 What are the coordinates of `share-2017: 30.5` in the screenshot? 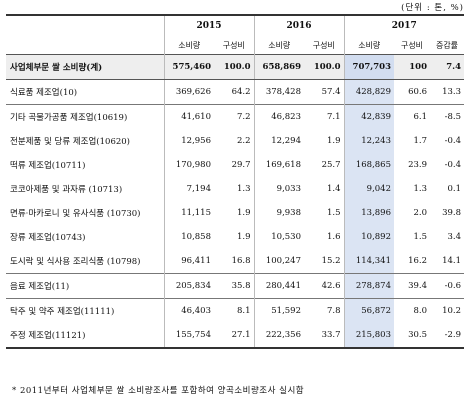 It's located at (412, 336).